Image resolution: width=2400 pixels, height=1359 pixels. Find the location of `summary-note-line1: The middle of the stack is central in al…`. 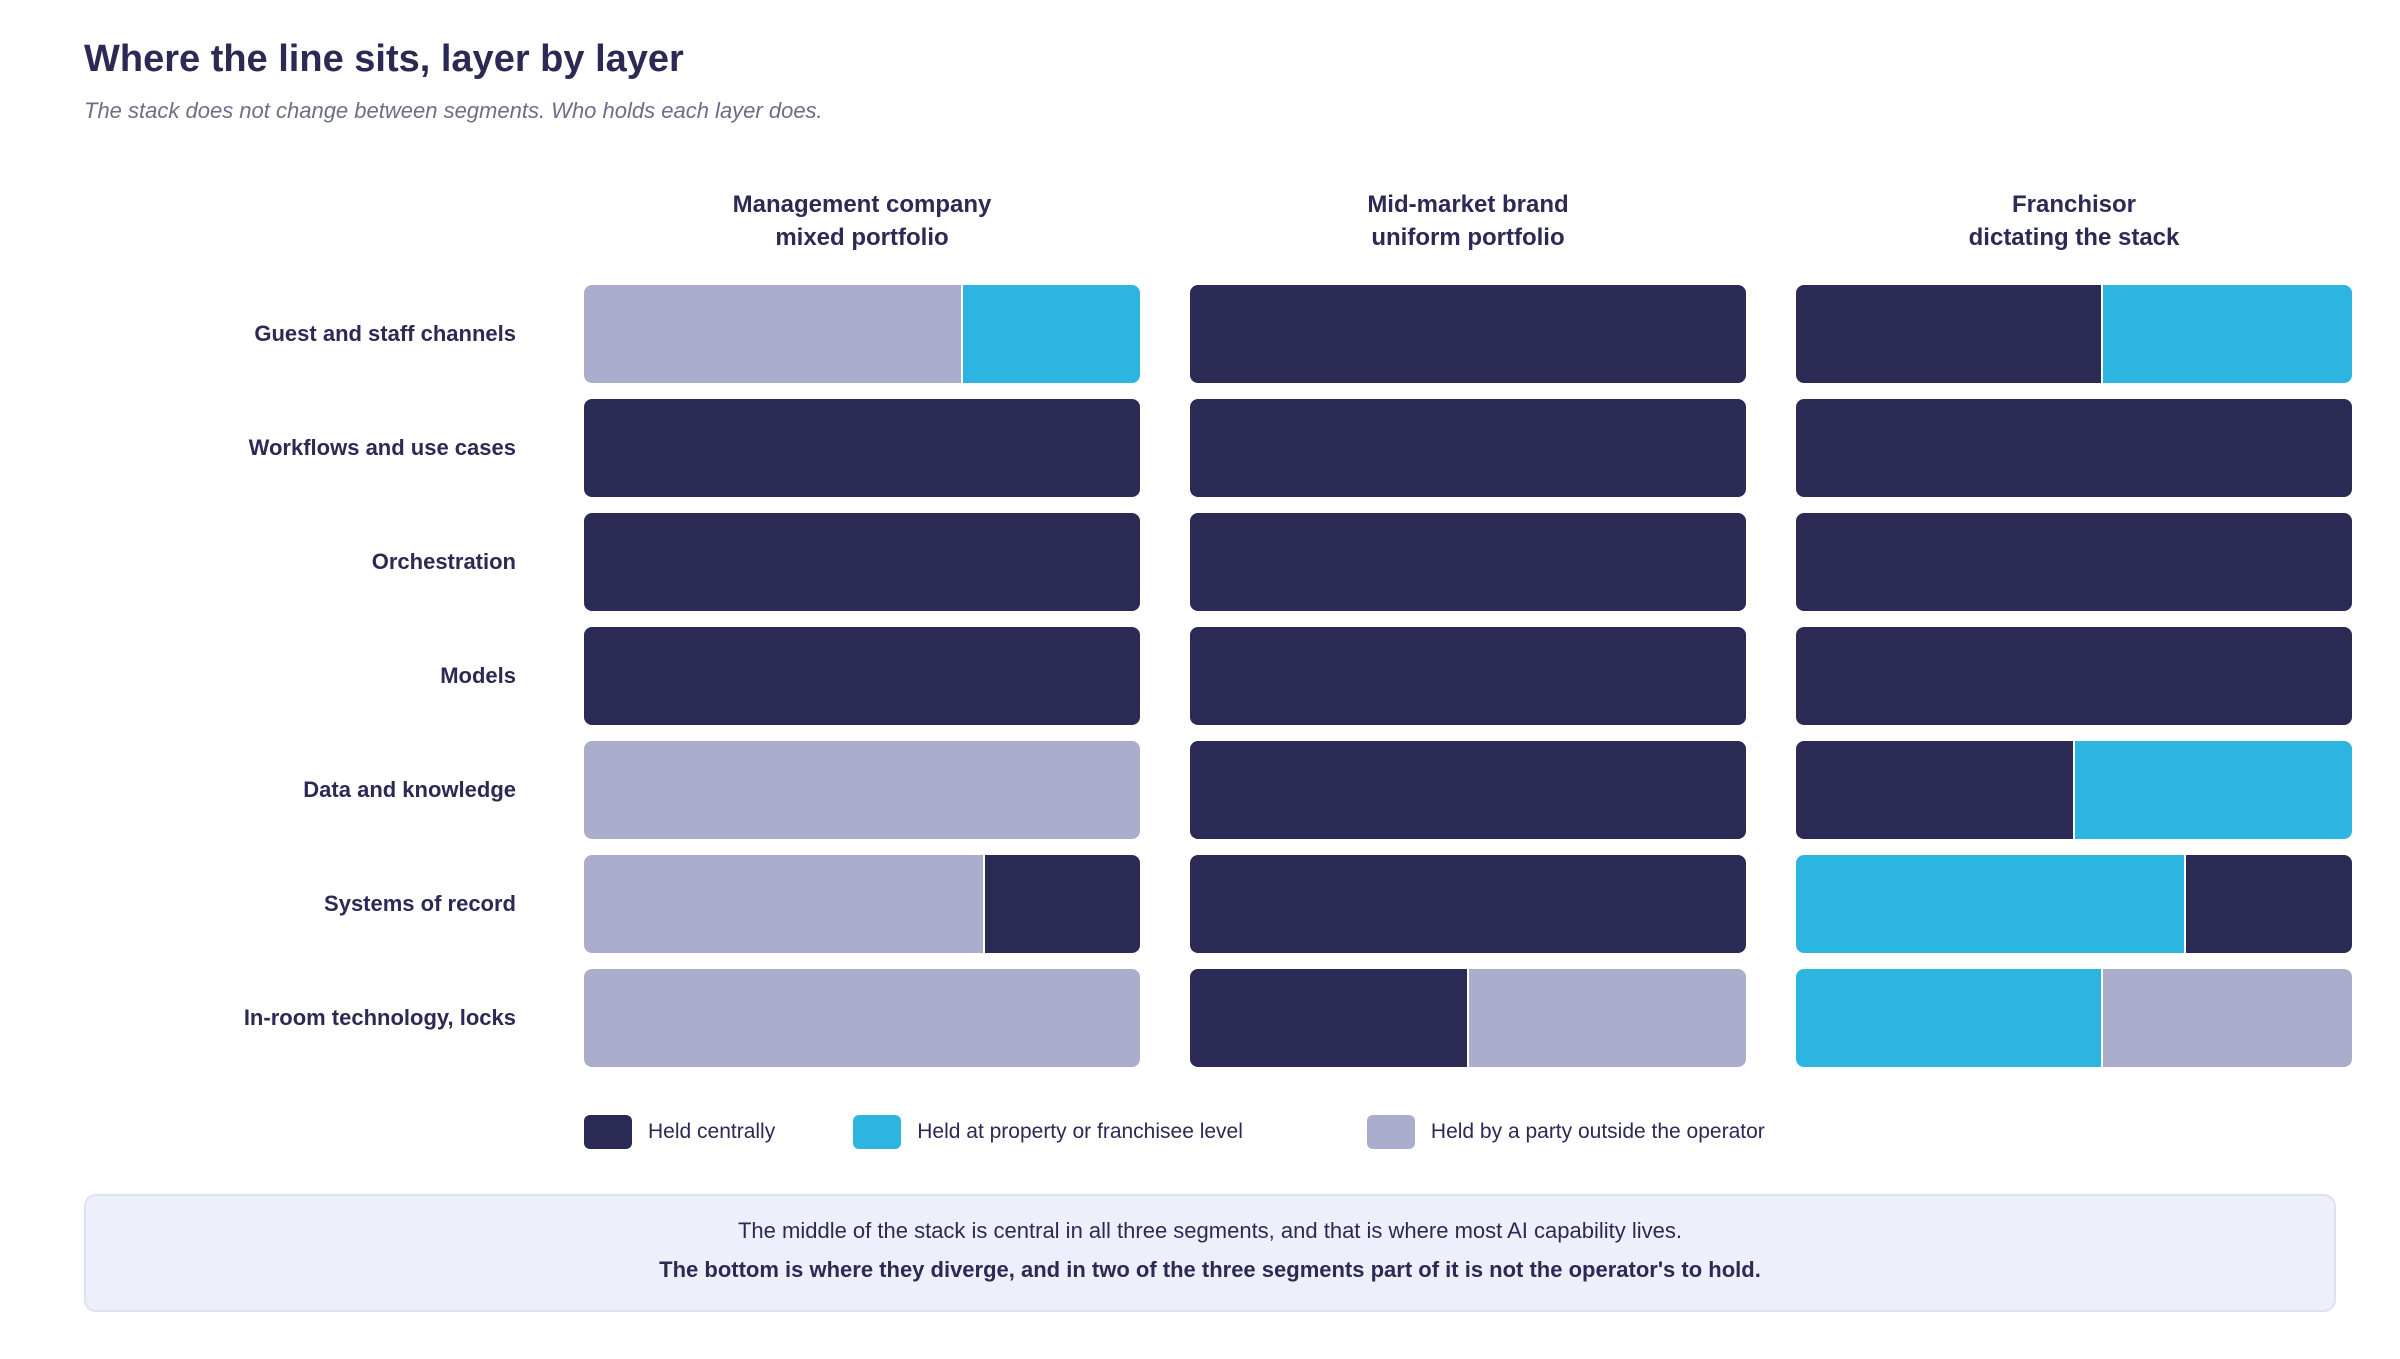

summary-note-line1: The middle of the stack is central in al… is located at coordinates (1209, 1230).